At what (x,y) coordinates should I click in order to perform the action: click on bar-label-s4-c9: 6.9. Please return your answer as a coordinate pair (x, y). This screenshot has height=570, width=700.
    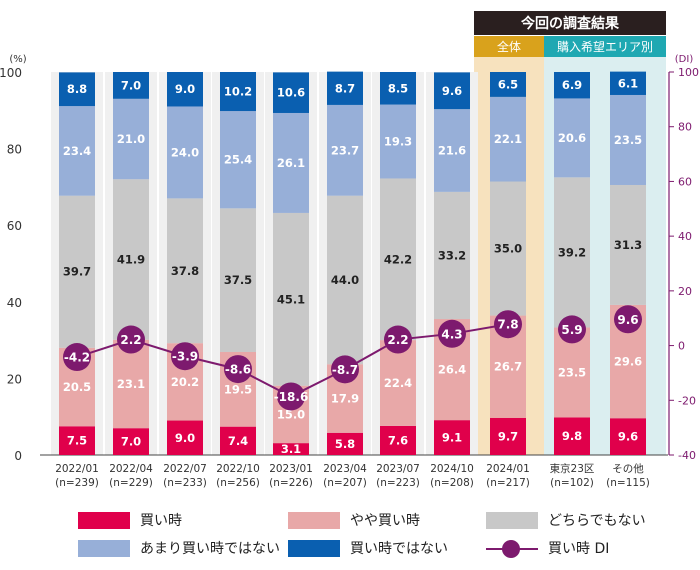
    Looking at the image, I should click on (572, 85).